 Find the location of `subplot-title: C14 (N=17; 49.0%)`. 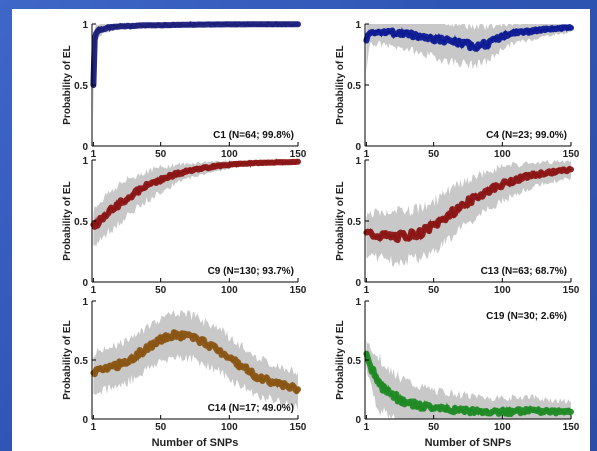

subplot-title: C14 (N=17; 49.0%) is located at coordinates (251, 408).